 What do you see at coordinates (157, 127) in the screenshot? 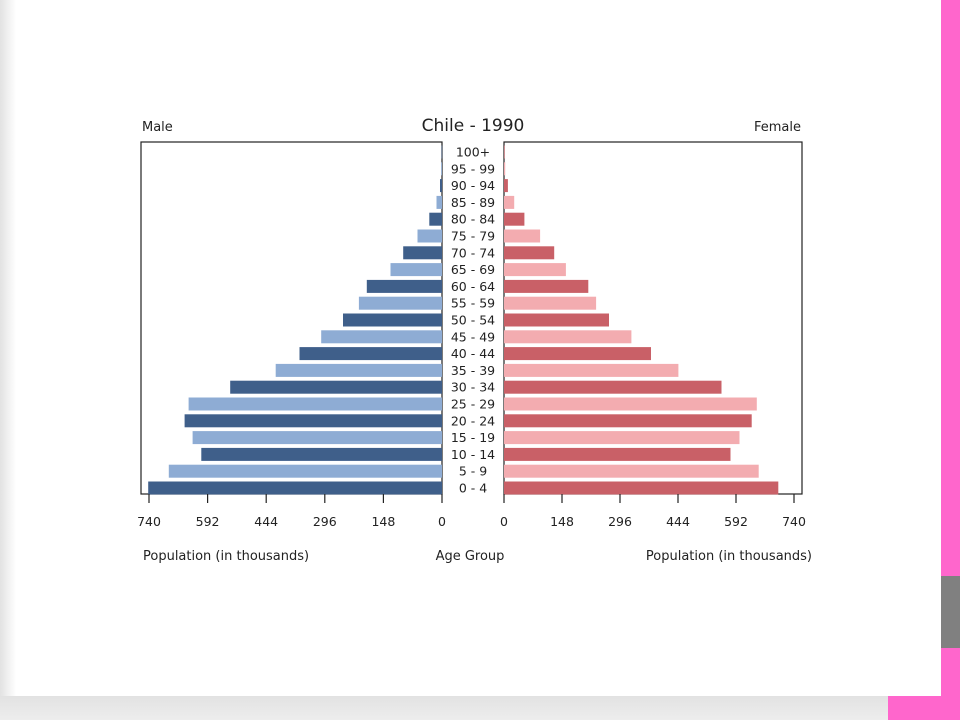
I see `left-panel-label: Male` at bounding box center [157, 127].